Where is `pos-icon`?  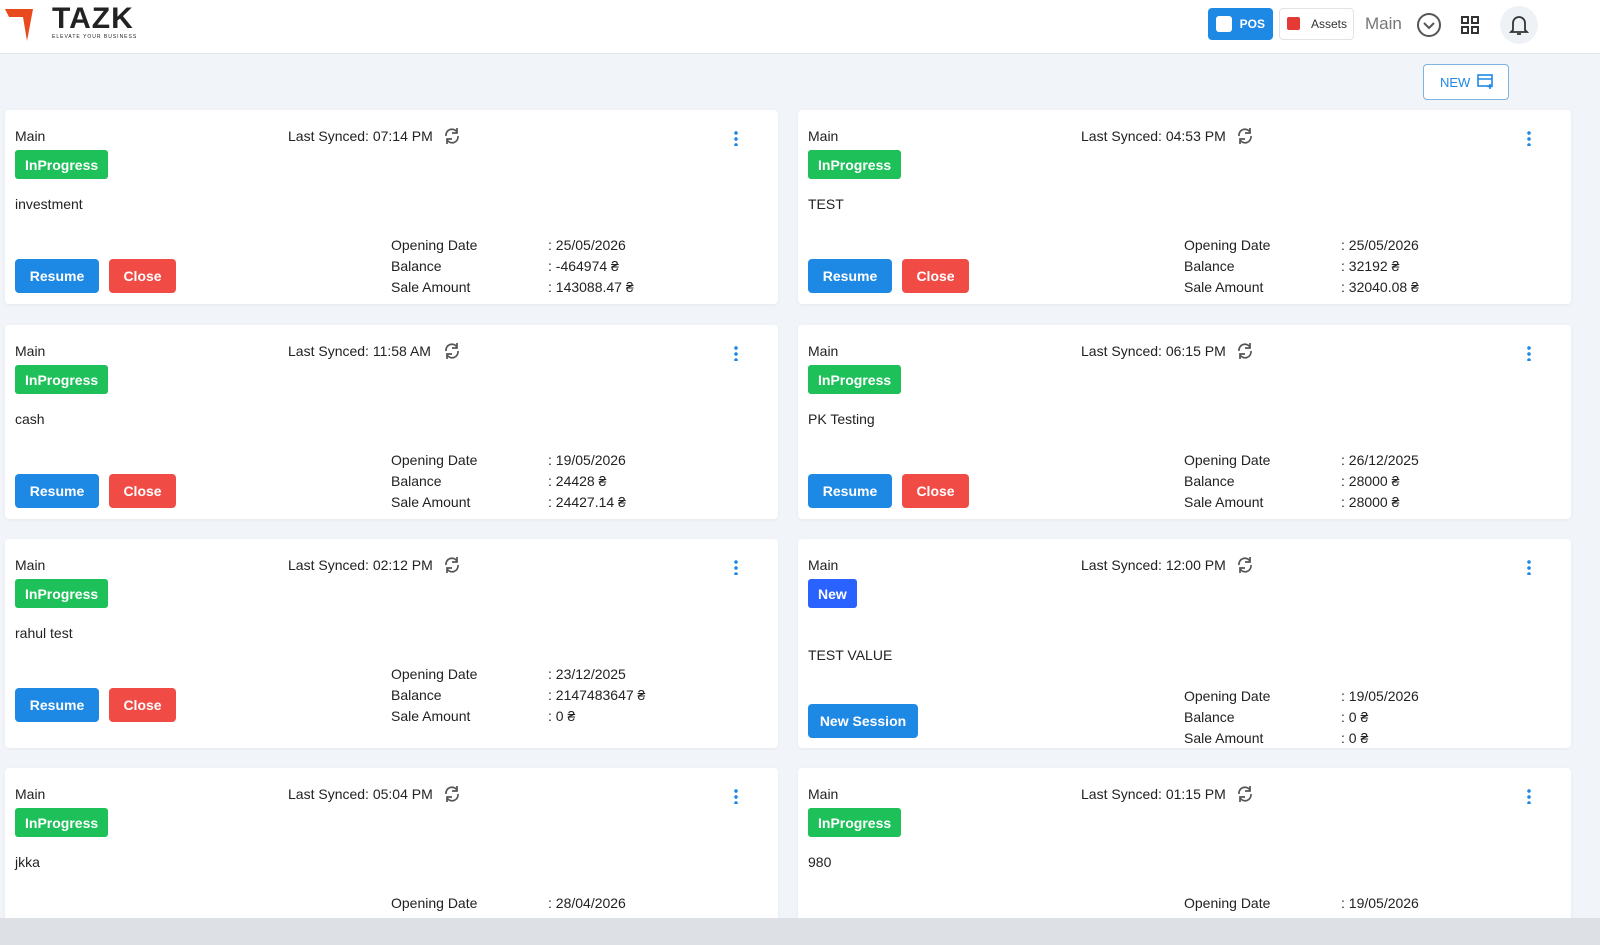 pos-icon is located at coordinates (1224, 24).